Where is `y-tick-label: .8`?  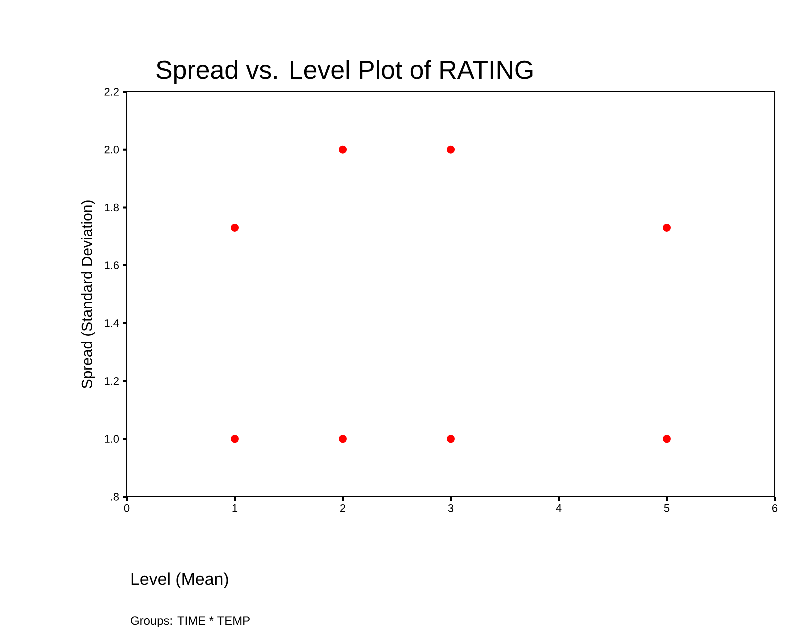 y-tick-label: .8 is located at coordinates (115, 497).